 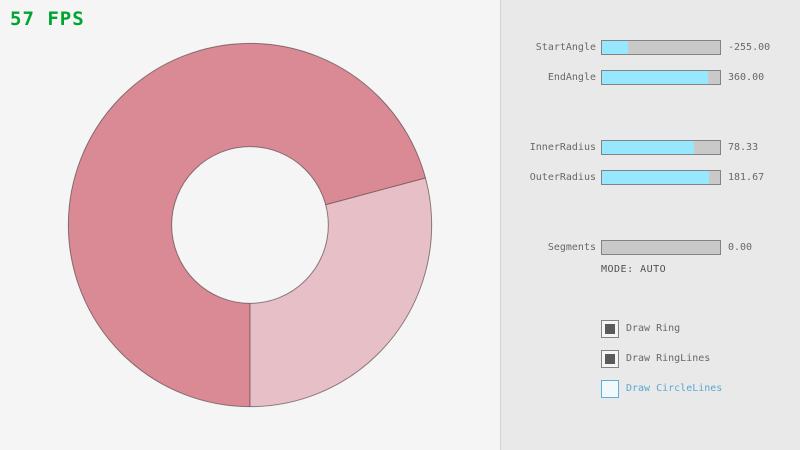 I want to click on slider-label: OuterRadius, so click(x=562, y=177).